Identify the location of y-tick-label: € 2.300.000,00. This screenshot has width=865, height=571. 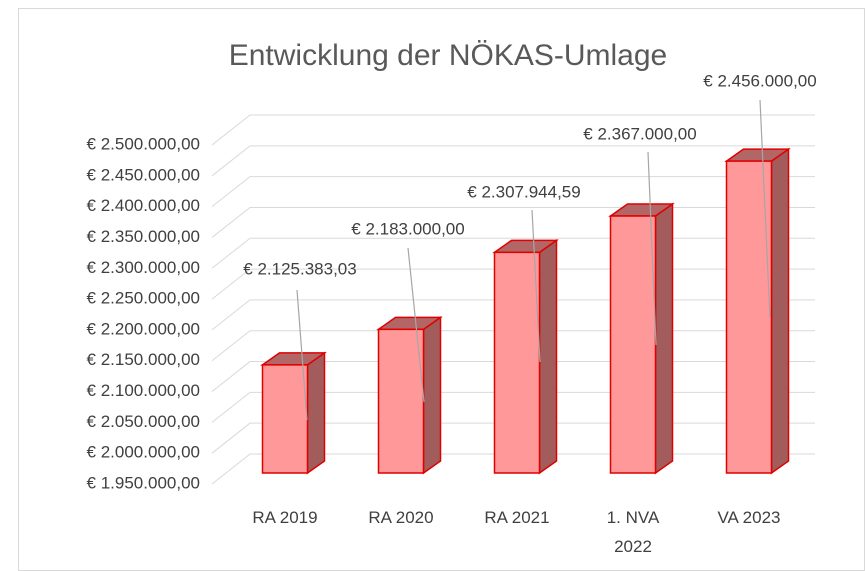
(143, 267).